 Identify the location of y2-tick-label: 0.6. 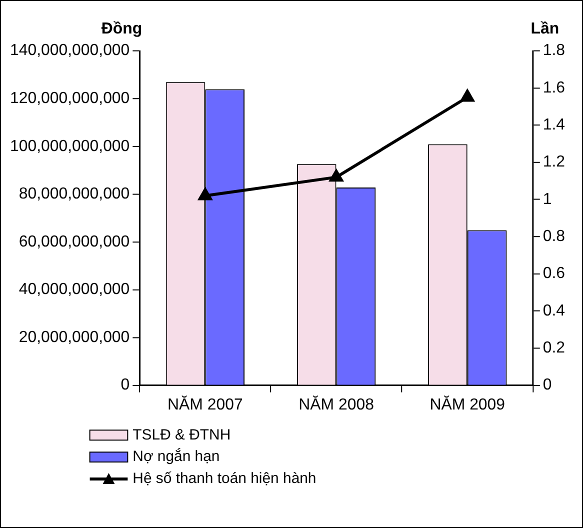
(554, 273).